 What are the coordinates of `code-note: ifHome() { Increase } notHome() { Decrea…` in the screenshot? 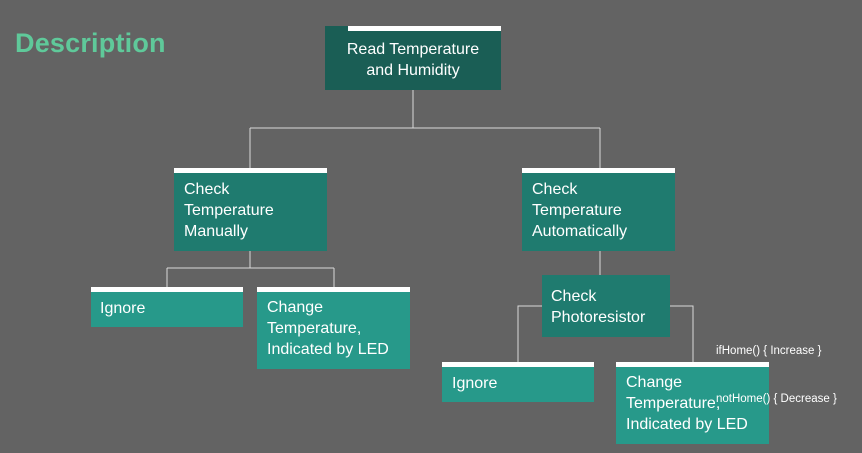 It's located at (776, 367).